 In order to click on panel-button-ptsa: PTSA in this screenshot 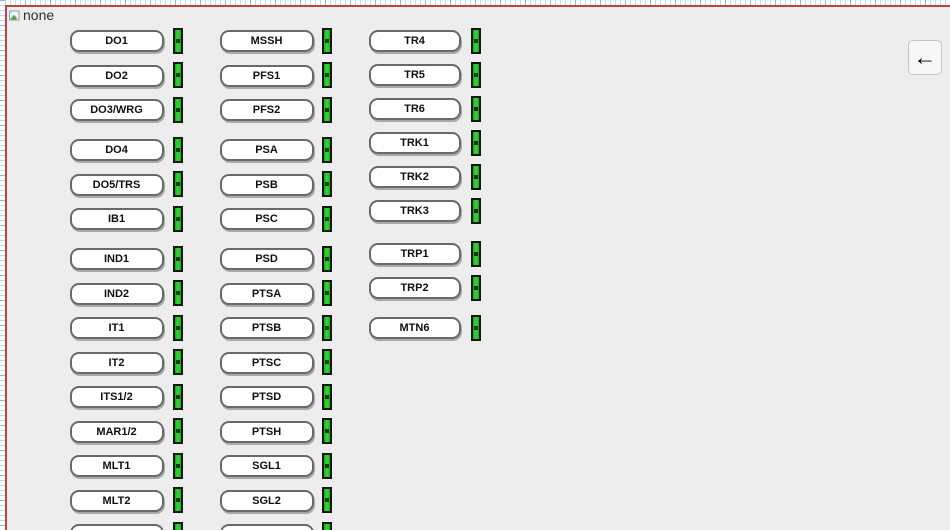, I will do `click(266, 293)`.